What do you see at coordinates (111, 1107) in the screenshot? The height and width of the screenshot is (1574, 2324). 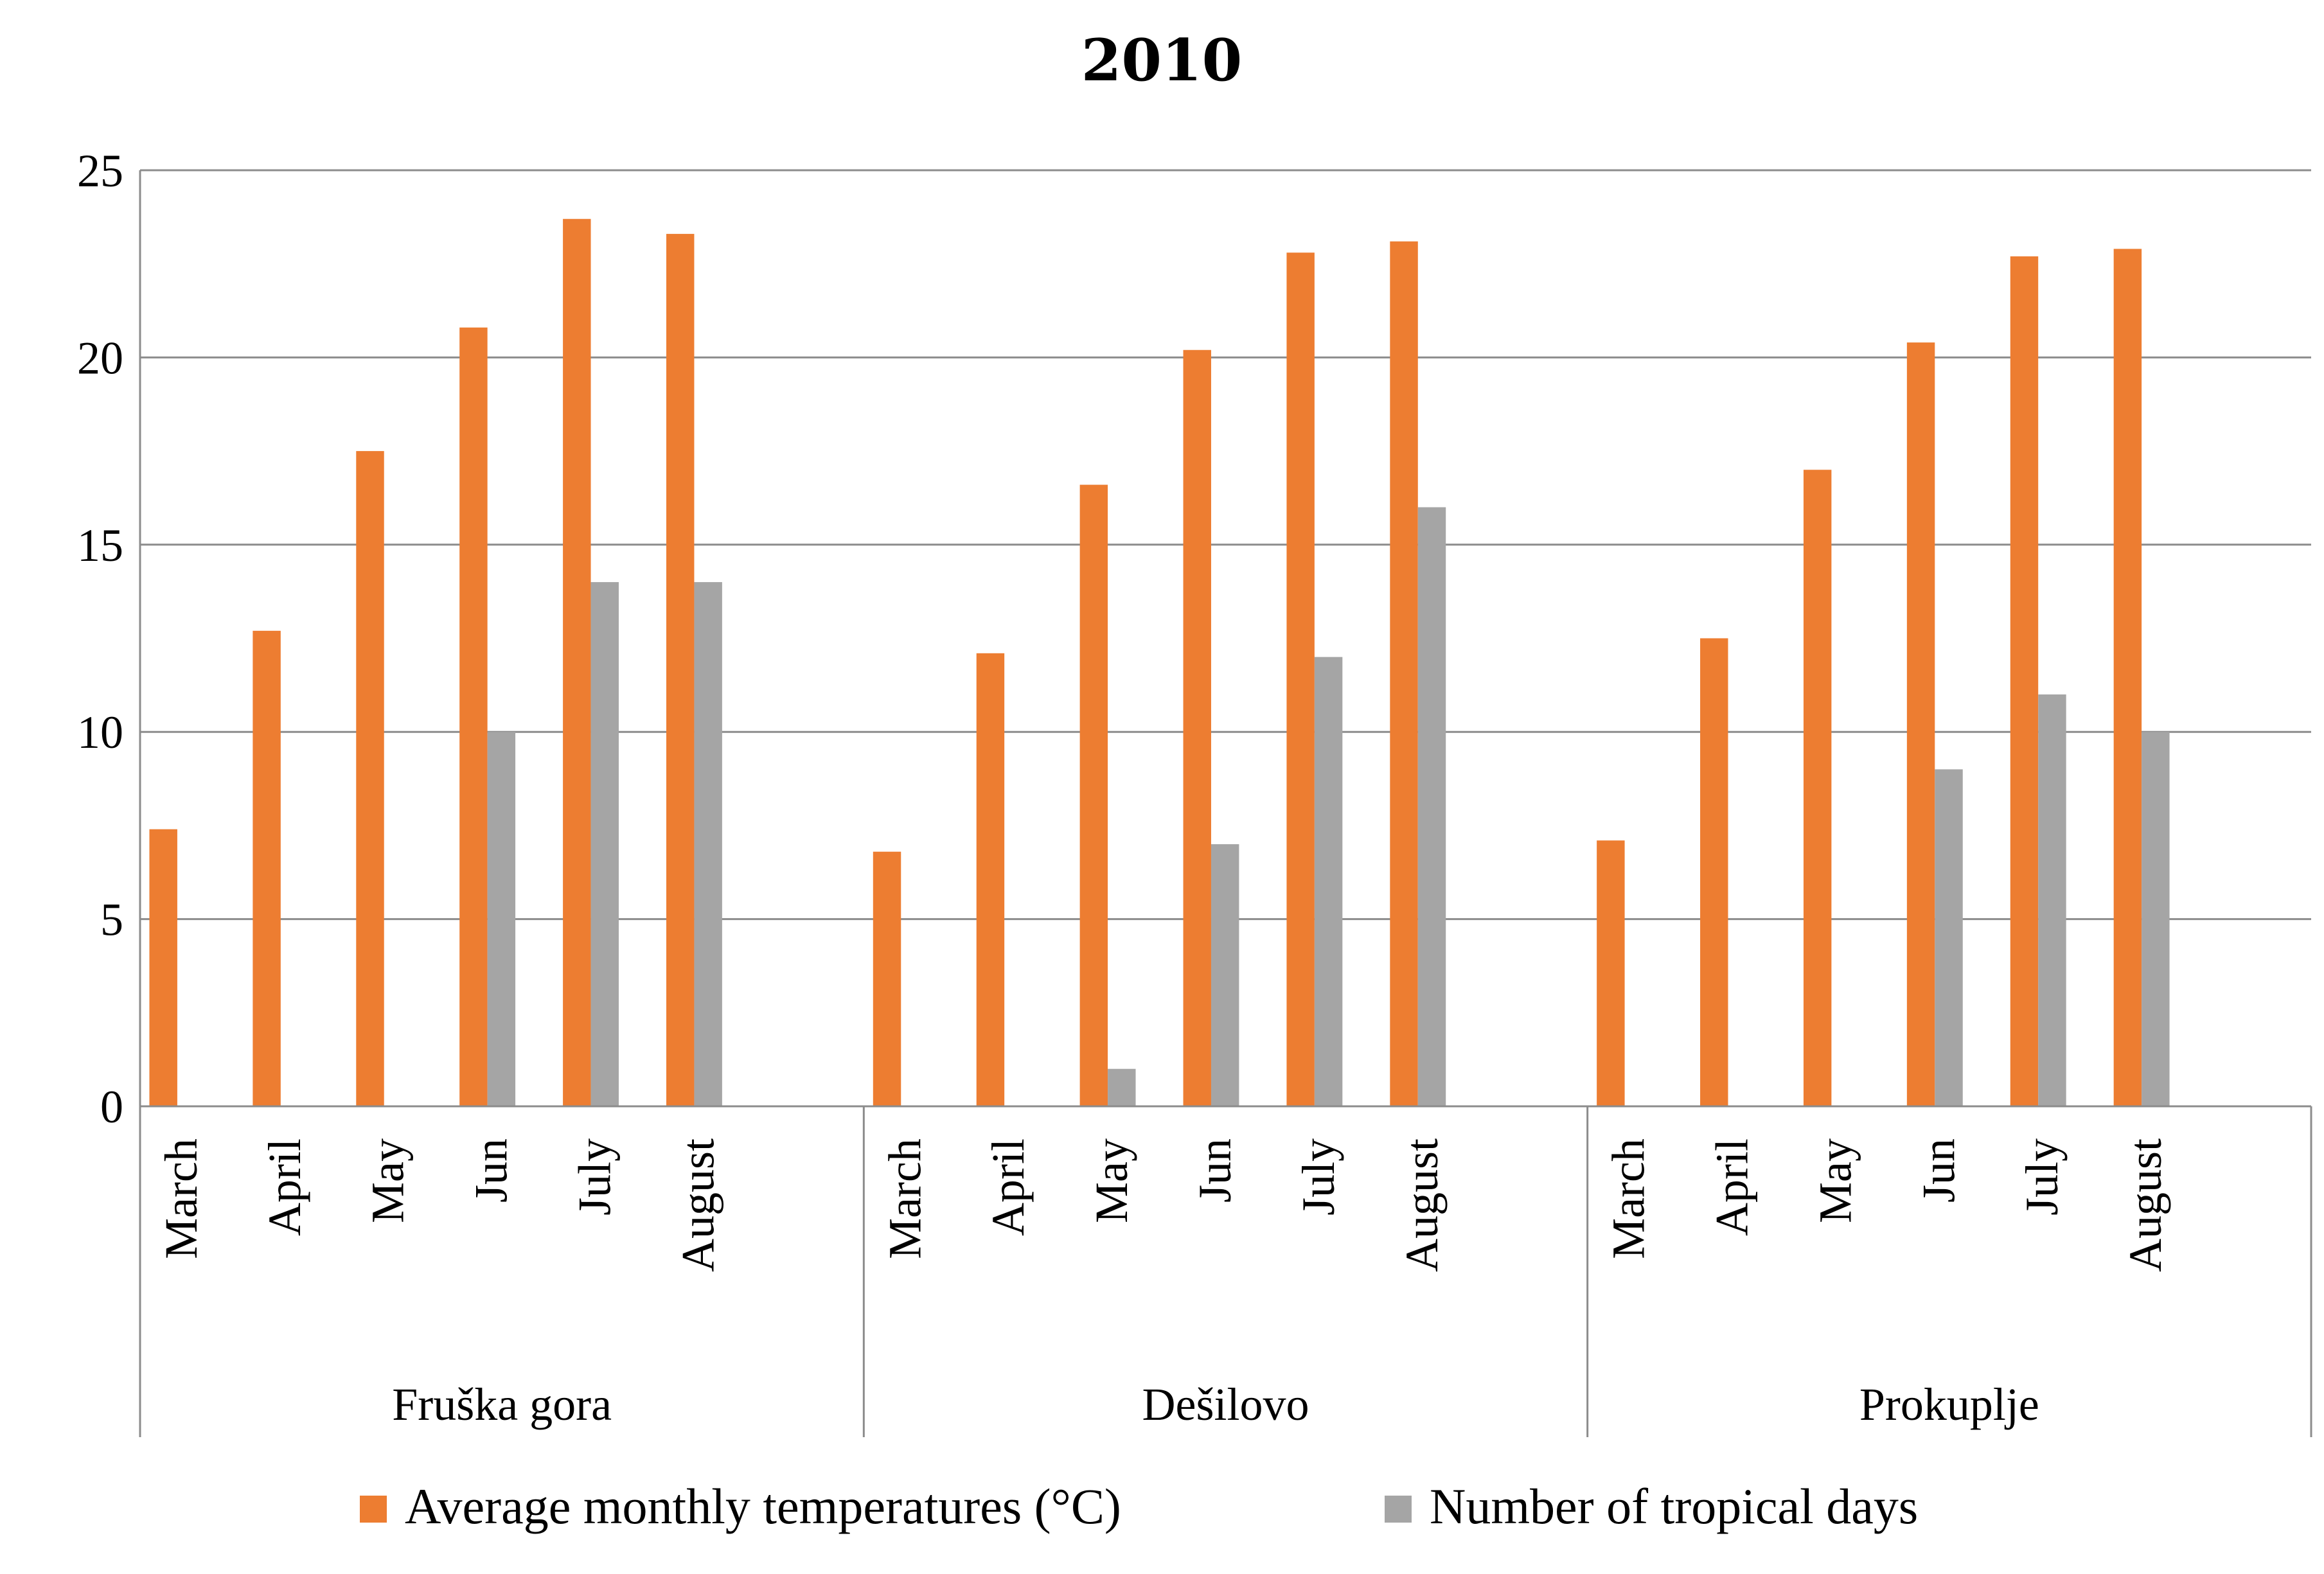 I see `y-tick-label: 0` at bounding box center [111, 1107].